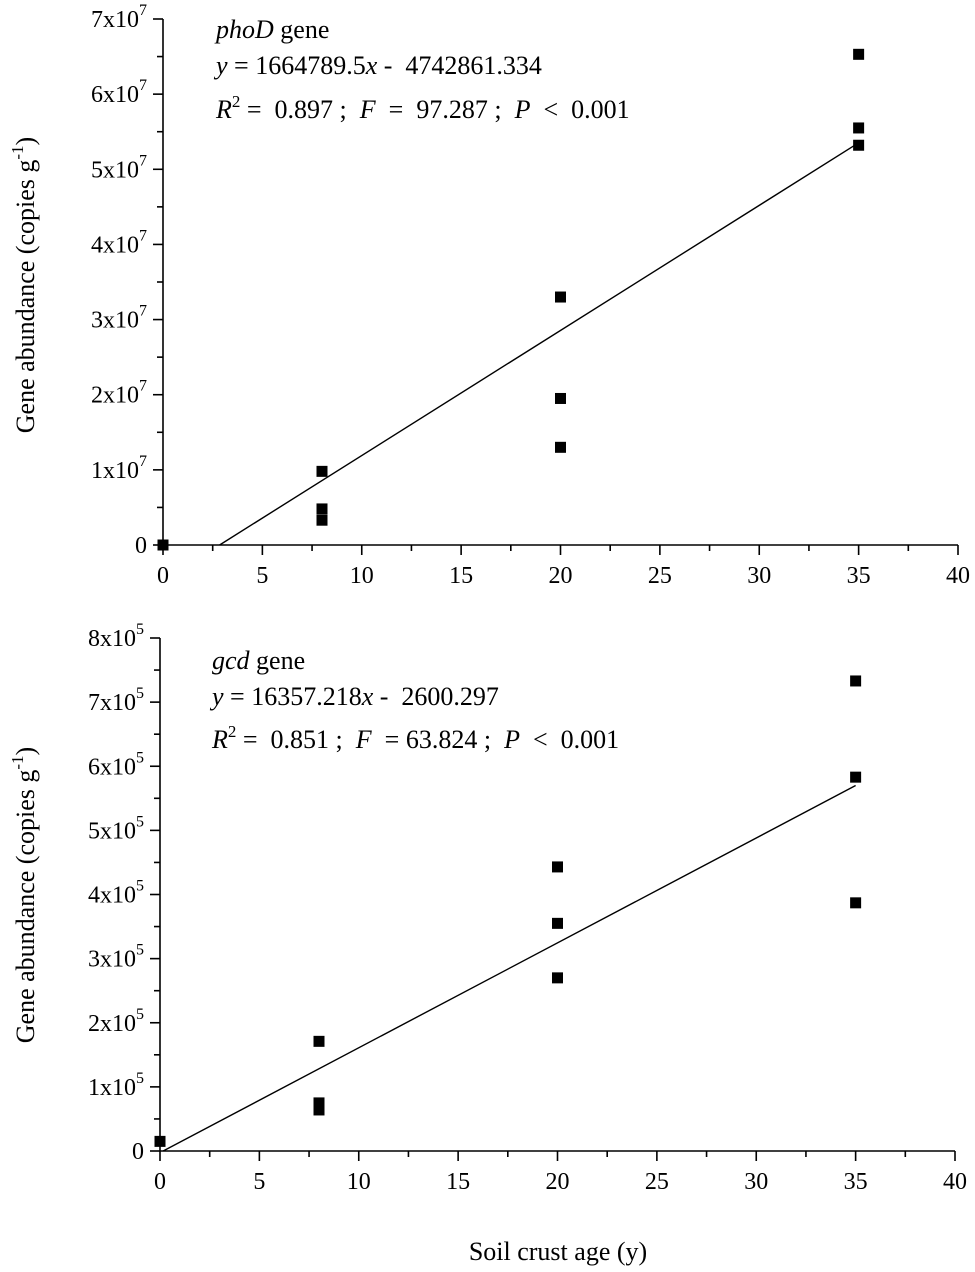 The width and height of the screenshot is (975, 1272). What do you see at coordinates (119, 393) in the screenshot?
I see `phod-y-tick-label: 2x10⁷` at bounding box center [119, 393].